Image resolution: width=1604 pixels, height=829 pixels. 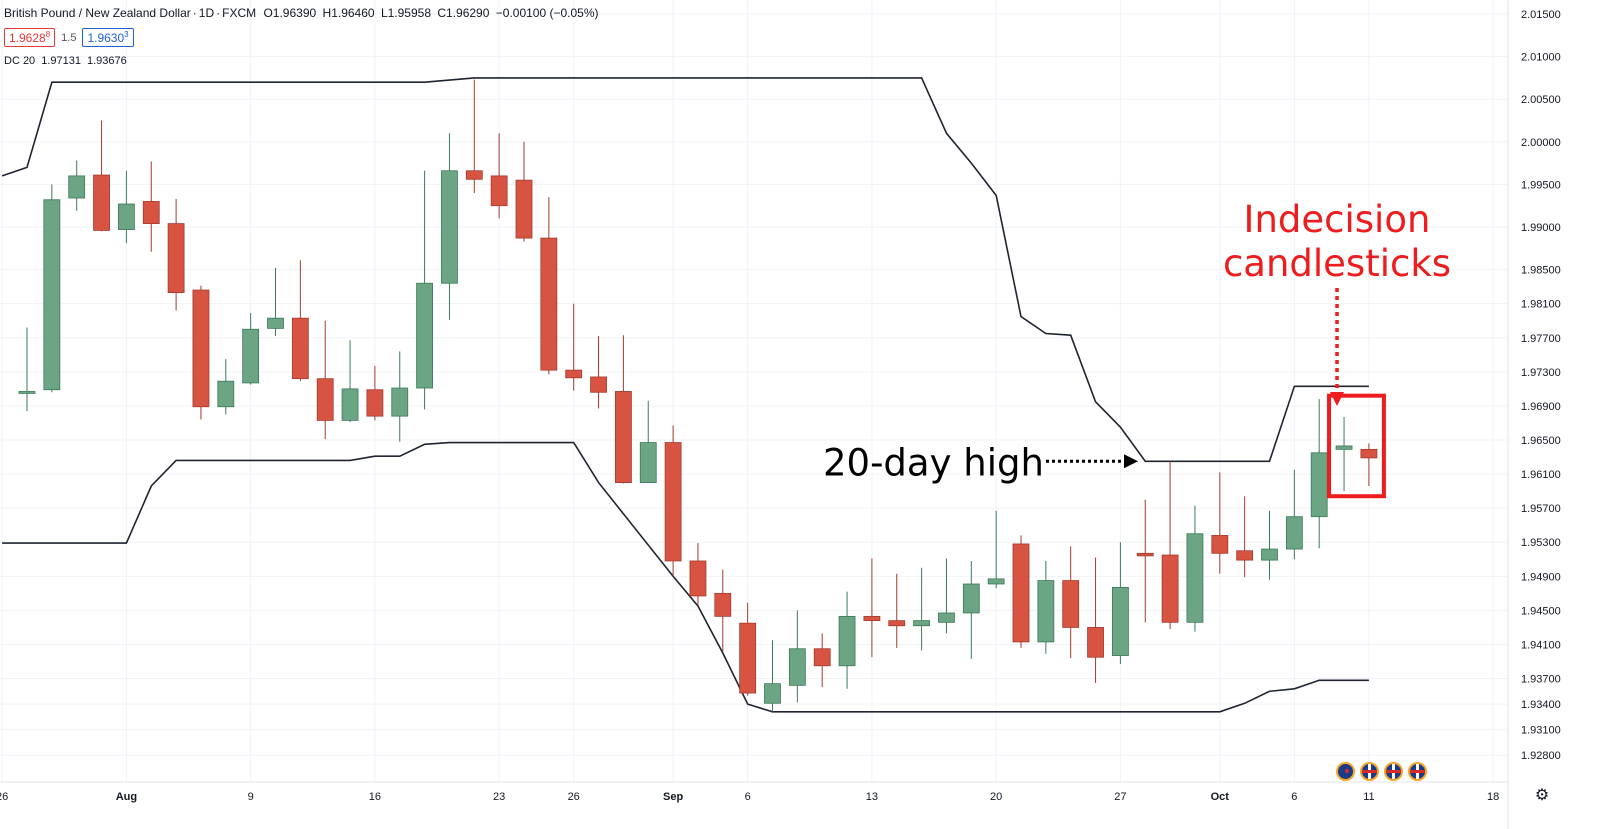 I want to click on price-tick-label: 1.93400, so click(x=1541, y=705).